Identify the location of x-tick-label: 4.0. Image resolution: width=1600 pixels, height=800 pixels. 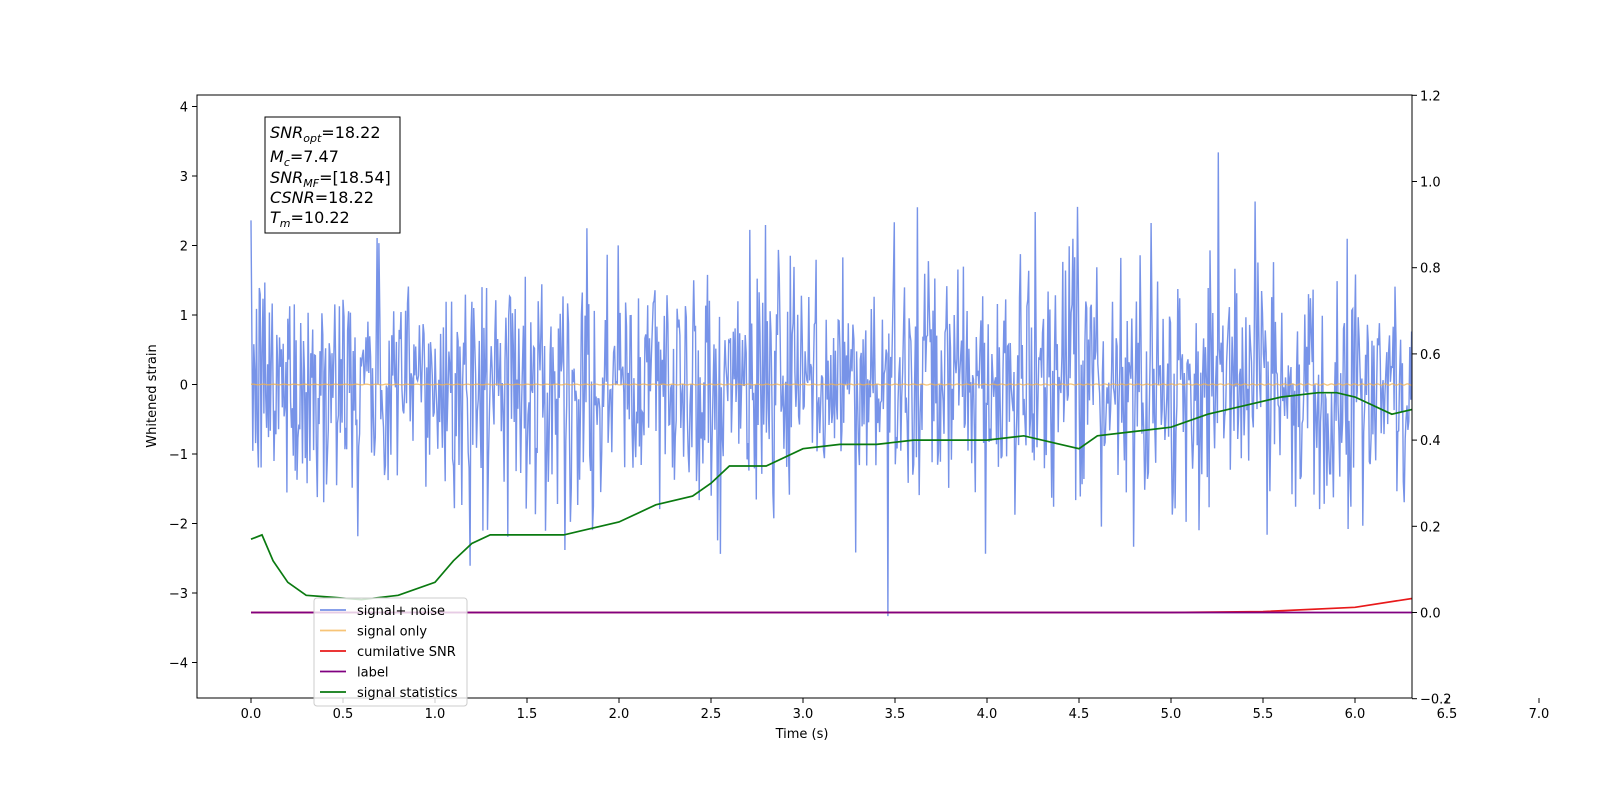
(987, 714).